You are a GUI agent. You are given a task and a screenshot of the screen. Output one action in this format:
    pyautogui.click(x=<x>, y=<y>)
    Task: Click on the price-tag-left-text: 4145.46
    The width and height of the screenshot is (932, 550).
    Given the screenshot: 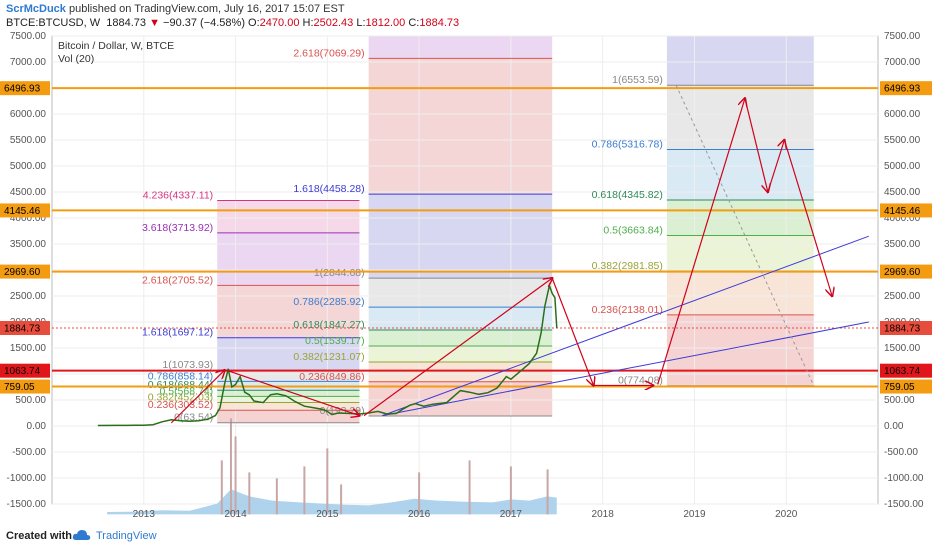 What is the action you would take?
    pyautogui.click(x=22, y=211)
    